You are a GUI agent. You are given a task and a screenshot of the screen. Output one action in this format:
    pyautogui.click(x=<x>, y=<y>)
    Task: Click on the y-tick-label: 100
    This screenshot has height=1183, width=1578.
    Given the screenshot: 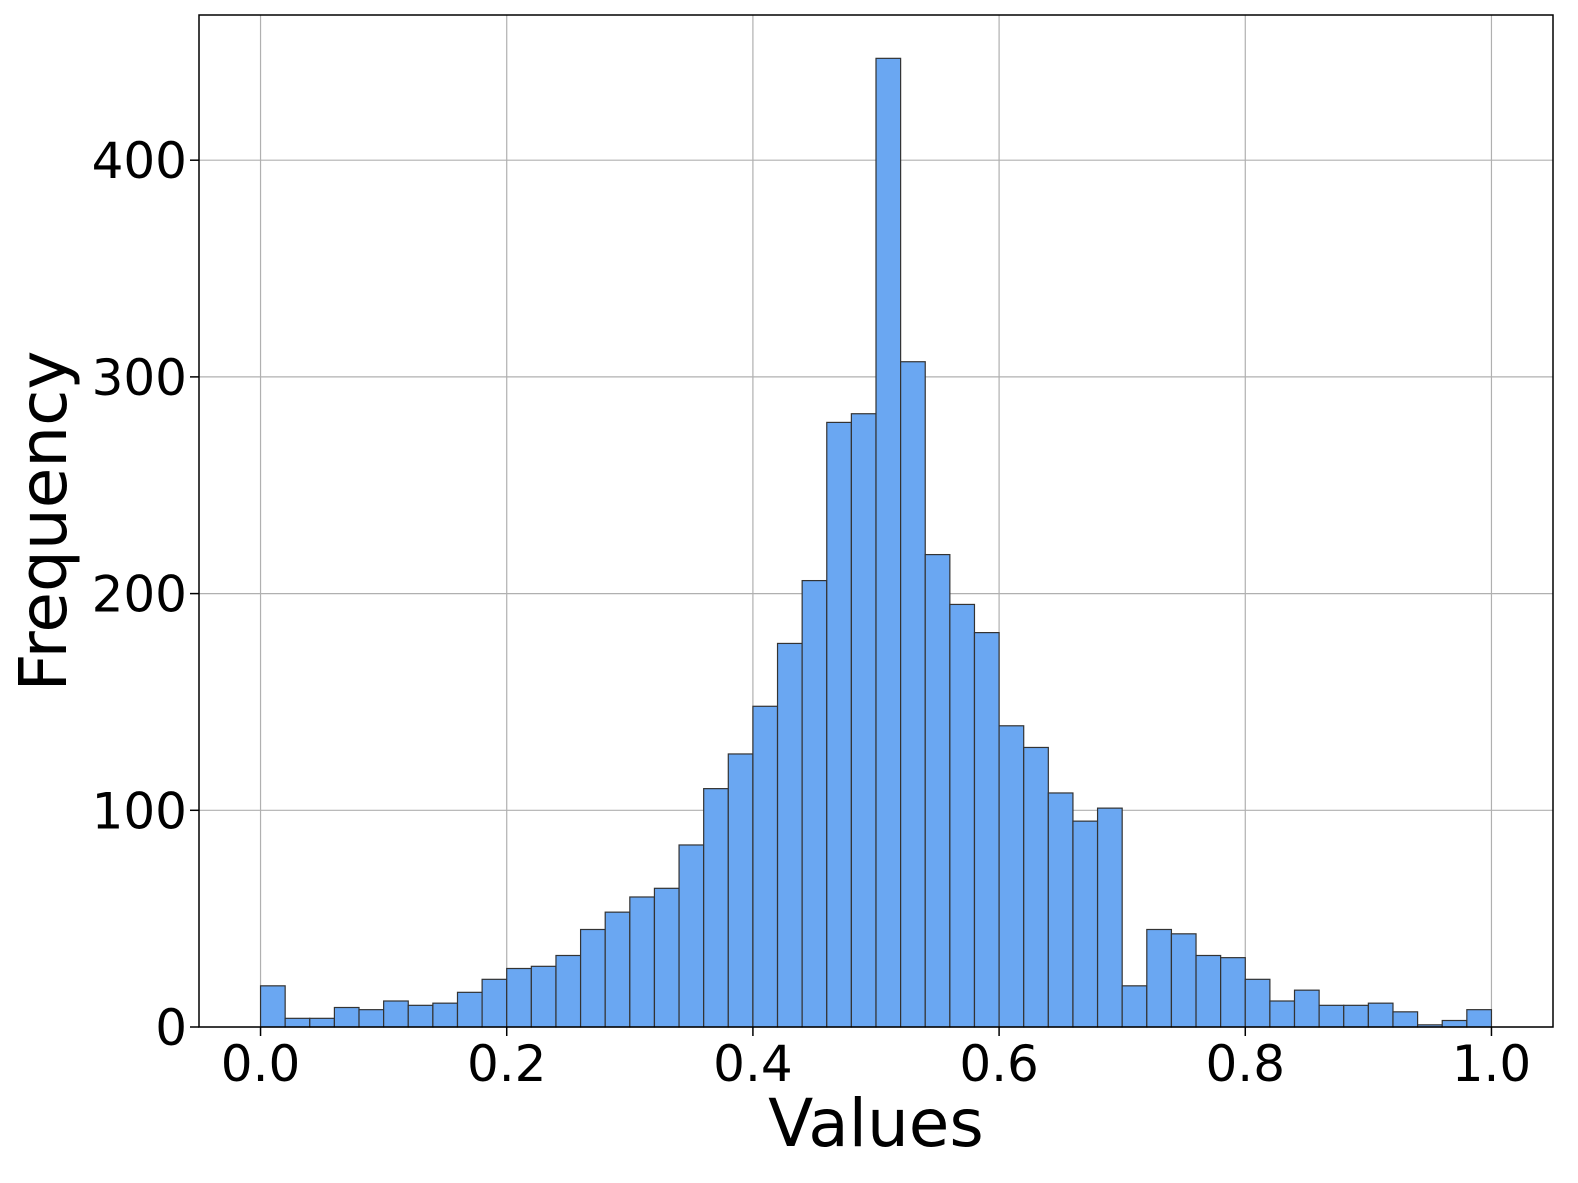 What is the action you would take?
    pyautogui.click(x=139, y=811)
    